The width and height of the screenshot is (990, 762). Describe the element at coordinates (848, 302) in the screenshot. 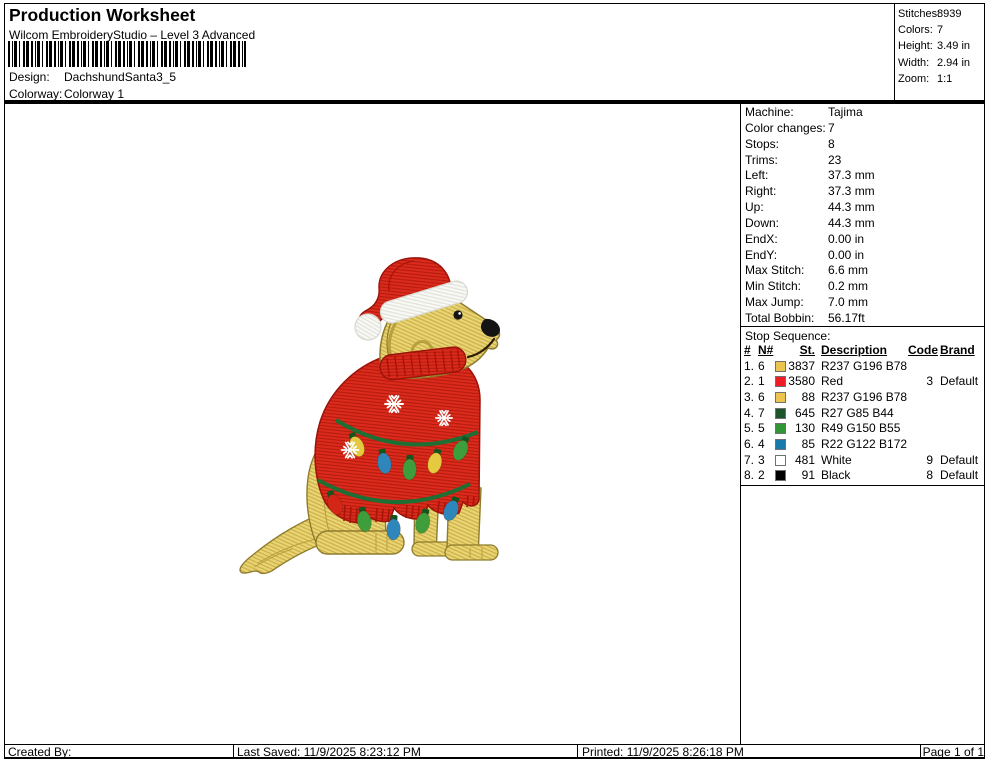

I see `panel-value: 7.0 mm` at that location.